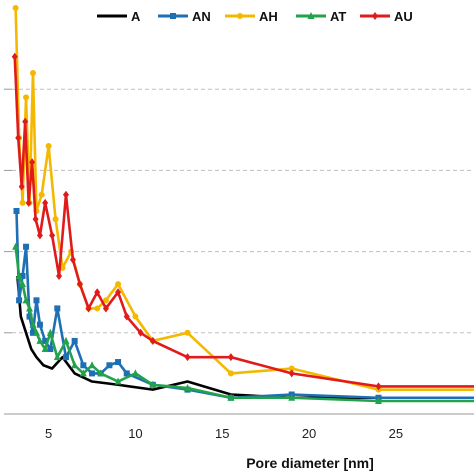 Image resolution: width=474 pixels, height=474 pixels. I want to click on x-tick-label: 15, so click(222, 433).